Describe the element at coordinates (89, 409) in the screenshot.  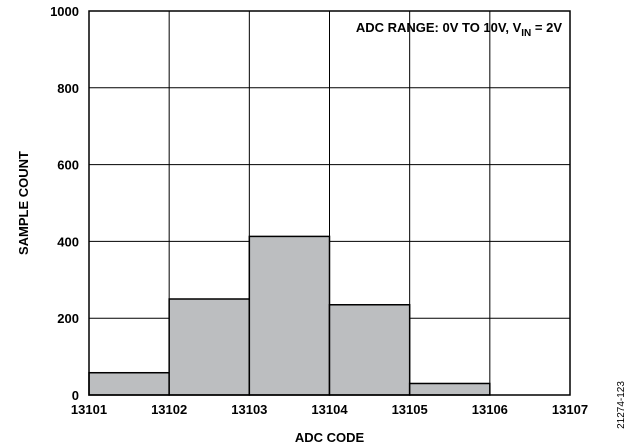
I see `x-tick-label: 13101` at that location.